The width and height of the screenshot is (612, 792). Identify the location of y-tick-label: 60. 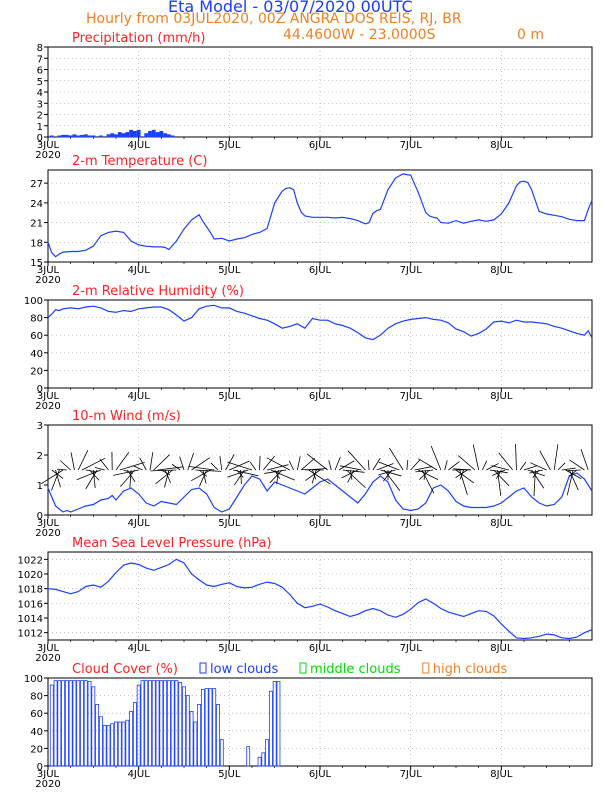
(36, 714).